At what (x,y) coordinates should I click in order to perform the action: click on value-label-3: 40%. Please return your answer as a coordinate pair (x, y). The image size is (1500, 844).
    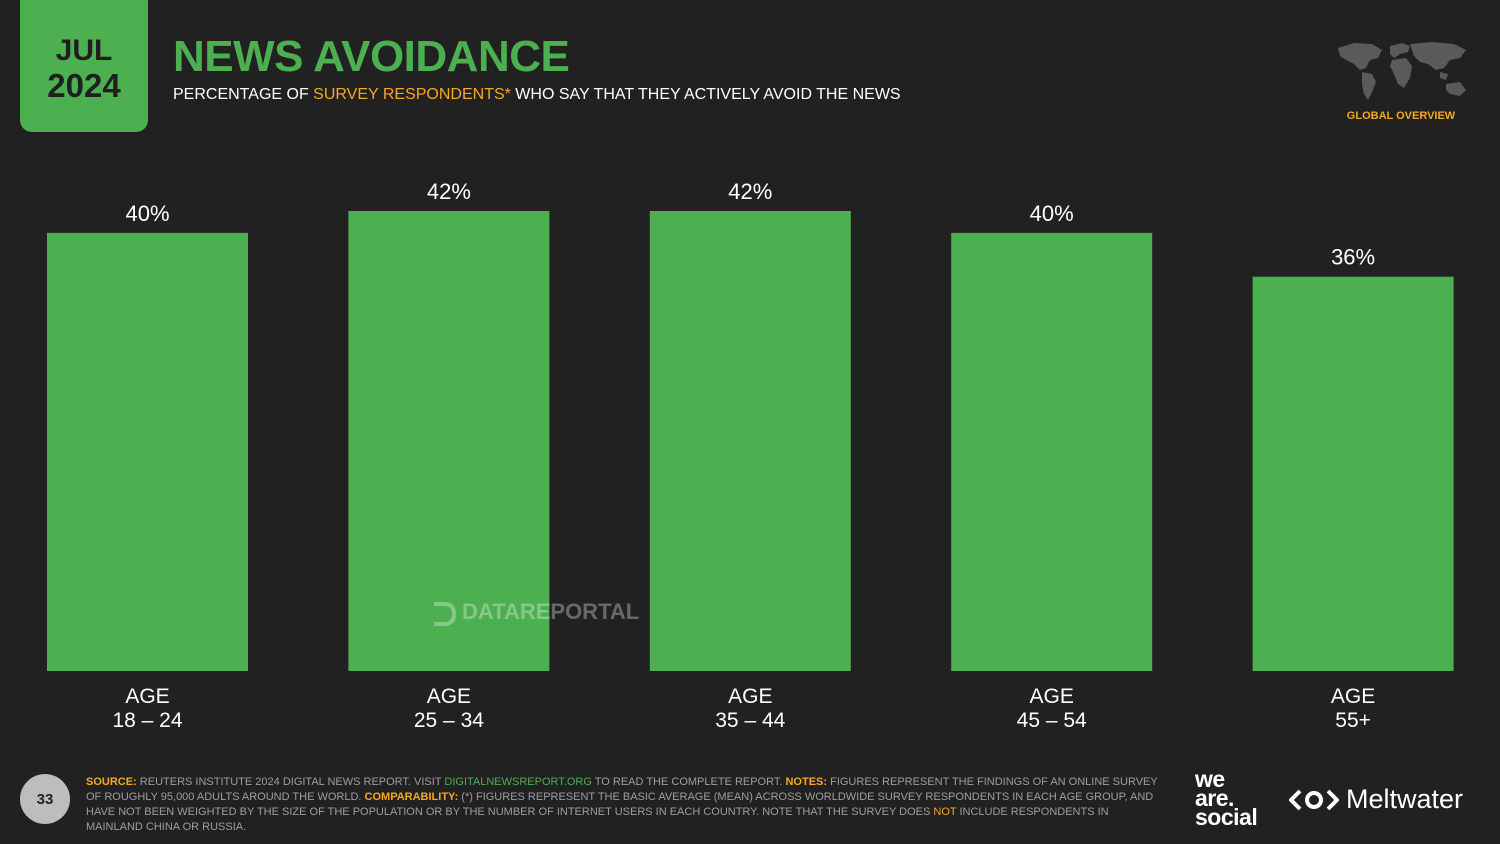
    Looking at the image, I should click on (1052, 213).